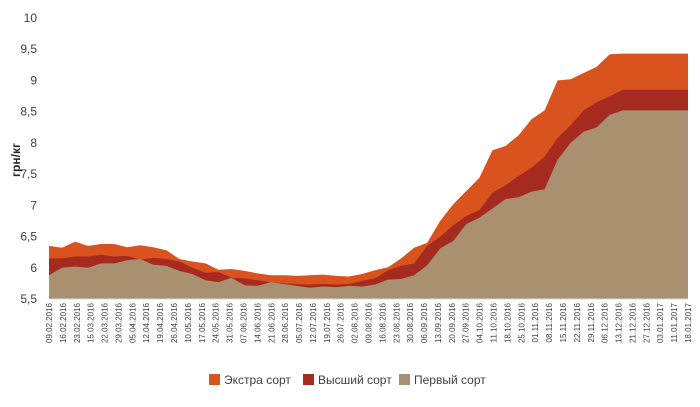 This screenshot has width=700, height=407. What do you see at coordinates (230, 322) in the screenshot?
I see `x-tick-label: 31.05.2016` at bounding box center [230, 322].